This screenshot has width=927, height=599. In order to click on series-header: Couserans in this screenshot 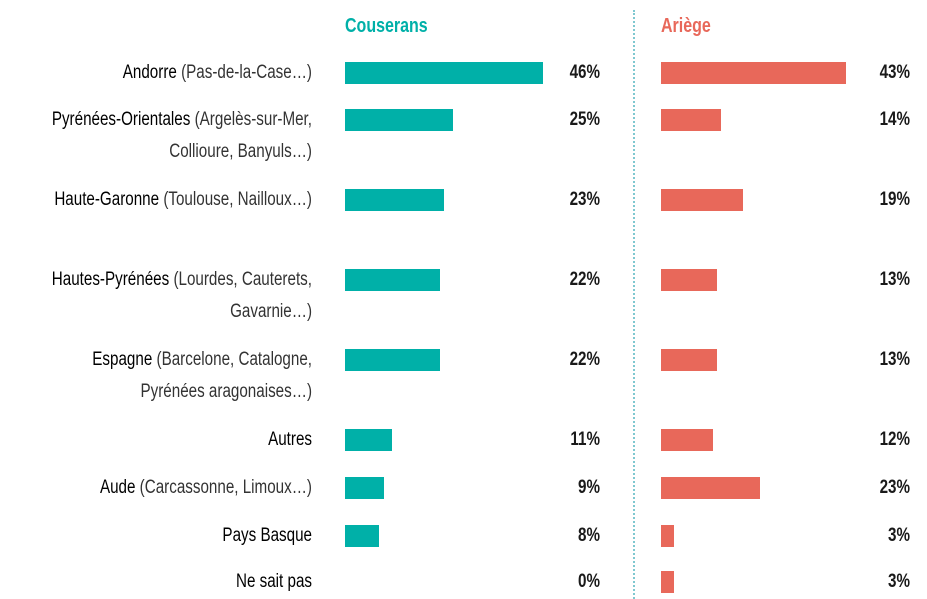, I will do `click(386, 26)`.